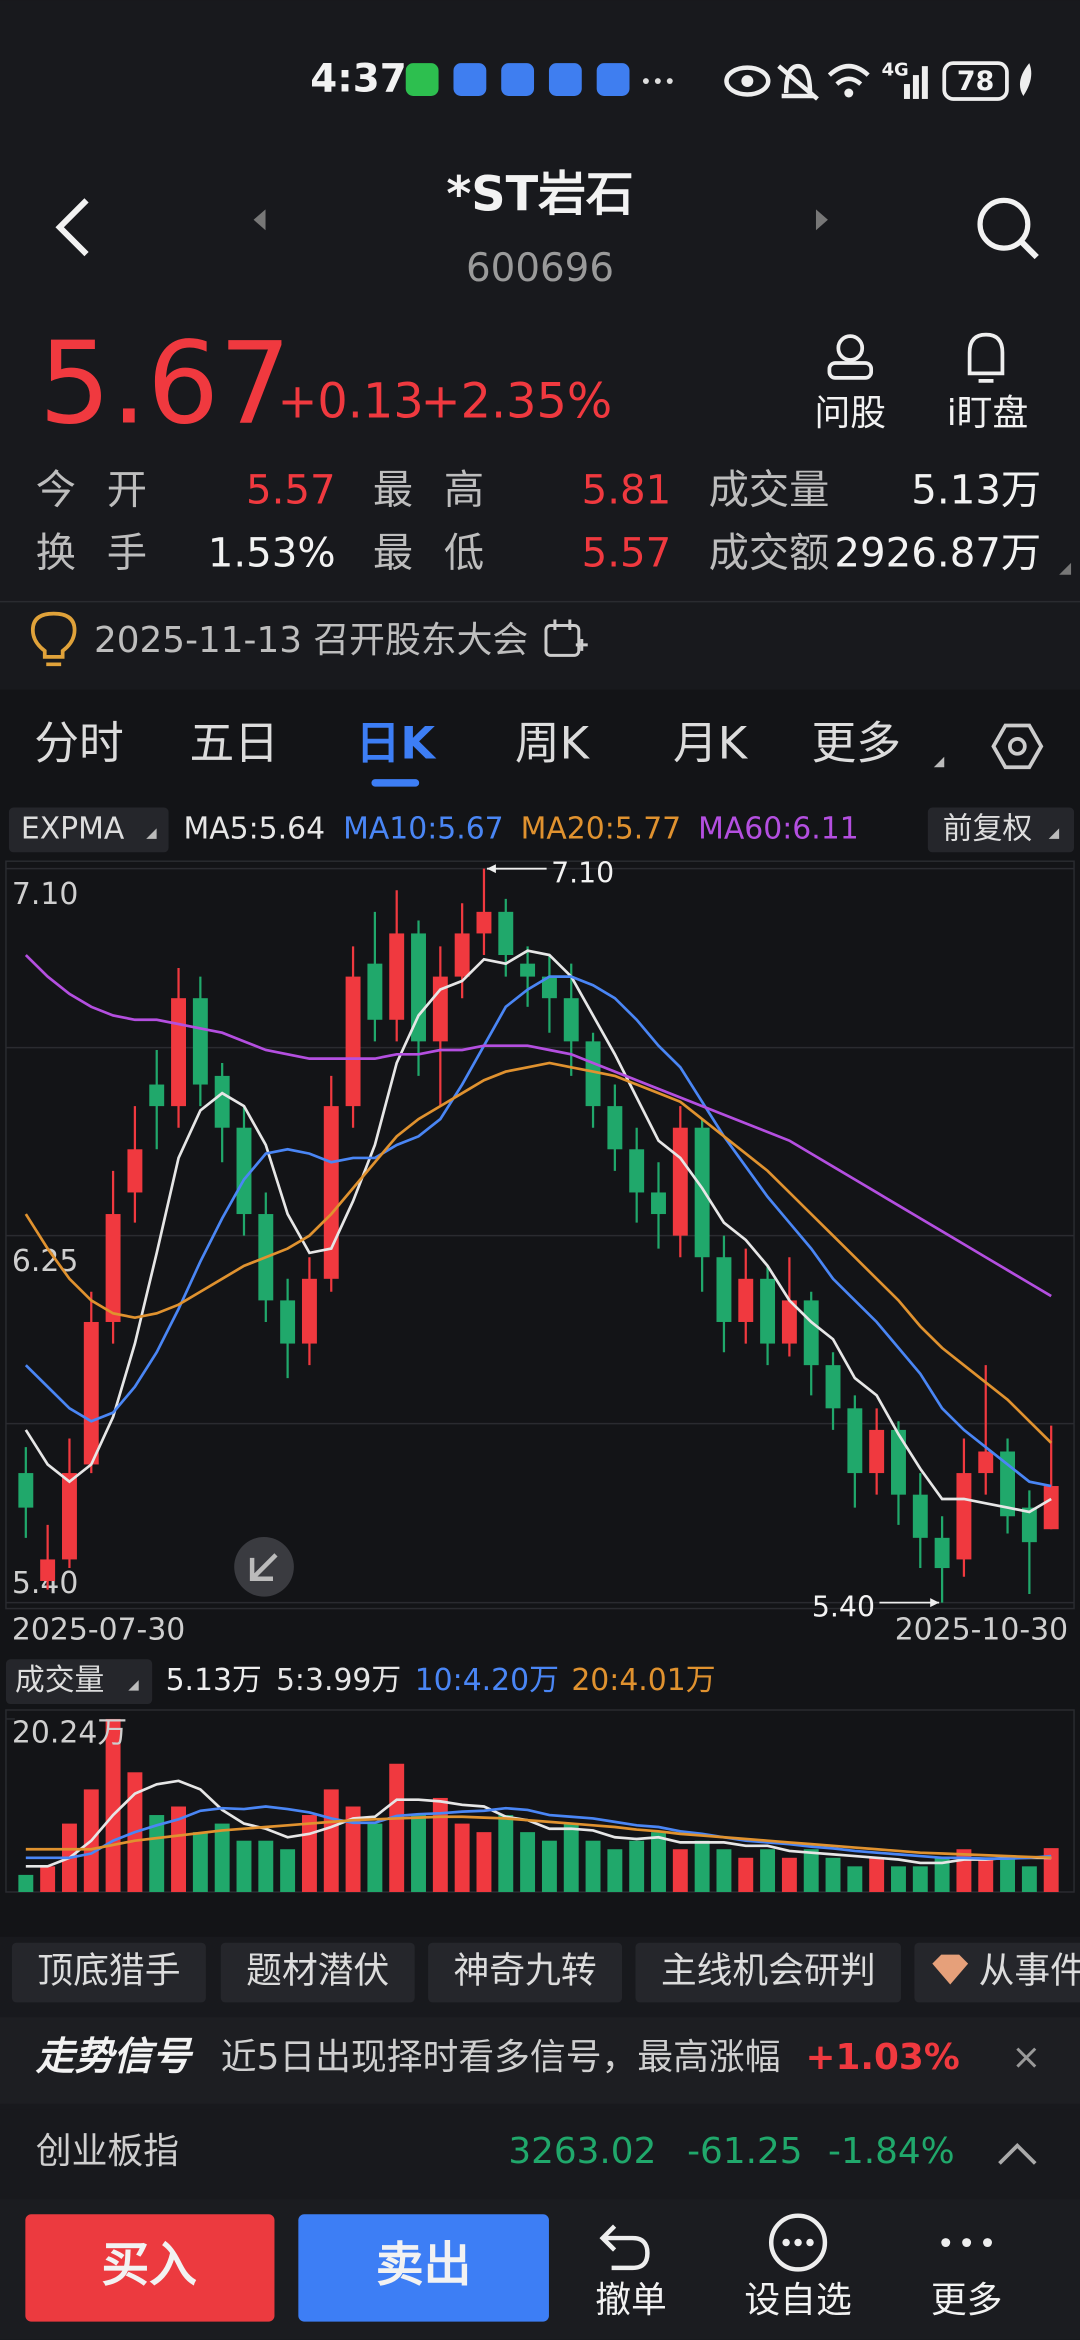 The image size is (1080, 2340). What do you see at coordinates (856, 742) in the screenshot?
I see `tab: 更多` at bounding box center [856, 742].